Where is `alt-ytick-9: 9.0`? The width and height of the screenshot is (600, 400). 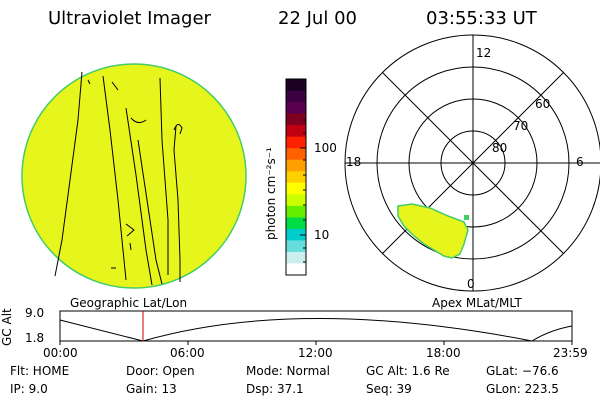 alt-ytick-9: 9.0 is located at coordinates (35, 313).